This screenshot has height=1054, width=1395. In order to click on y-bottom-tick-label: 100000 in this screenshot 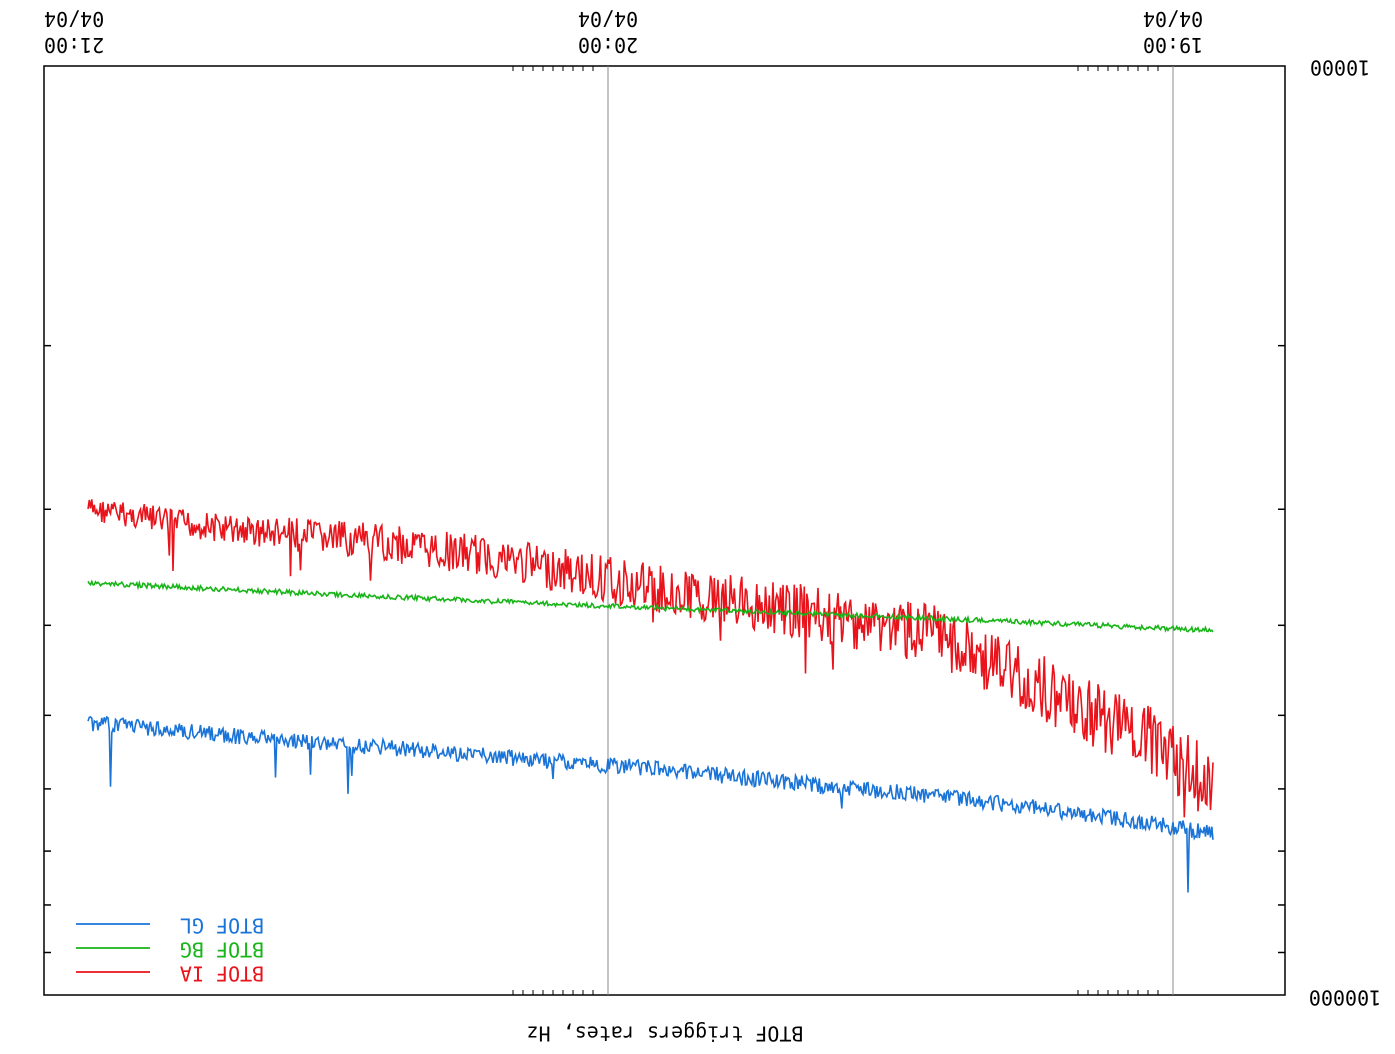, I will do `click(1345, 998)`.